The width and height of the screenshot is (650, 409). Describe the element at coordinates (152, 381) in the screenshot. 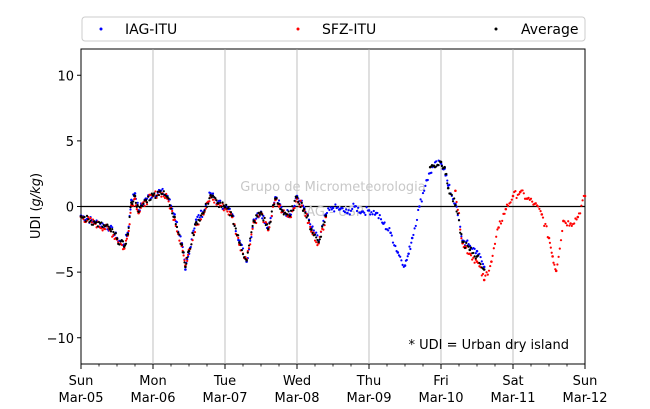

I see `x-tick-day: Mon` at that location.